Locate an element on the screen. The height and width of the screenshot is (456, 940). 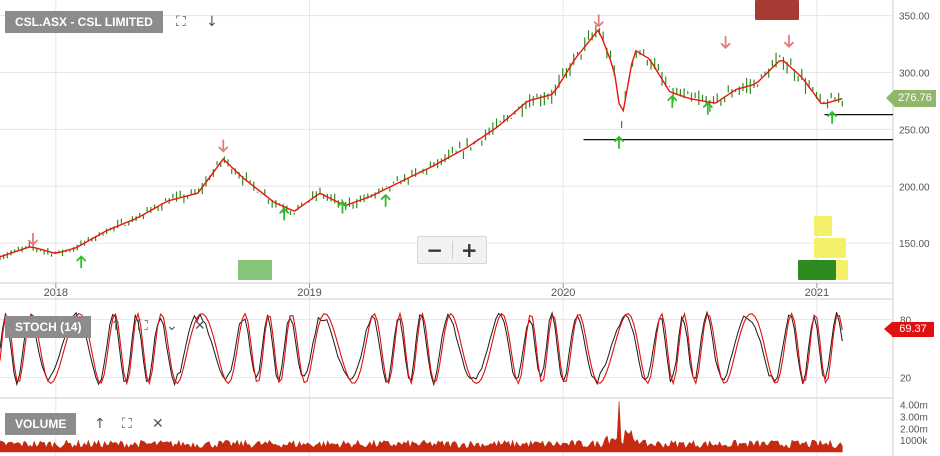
stoch-tick-label: 20 is located at coordinates (906, 379).